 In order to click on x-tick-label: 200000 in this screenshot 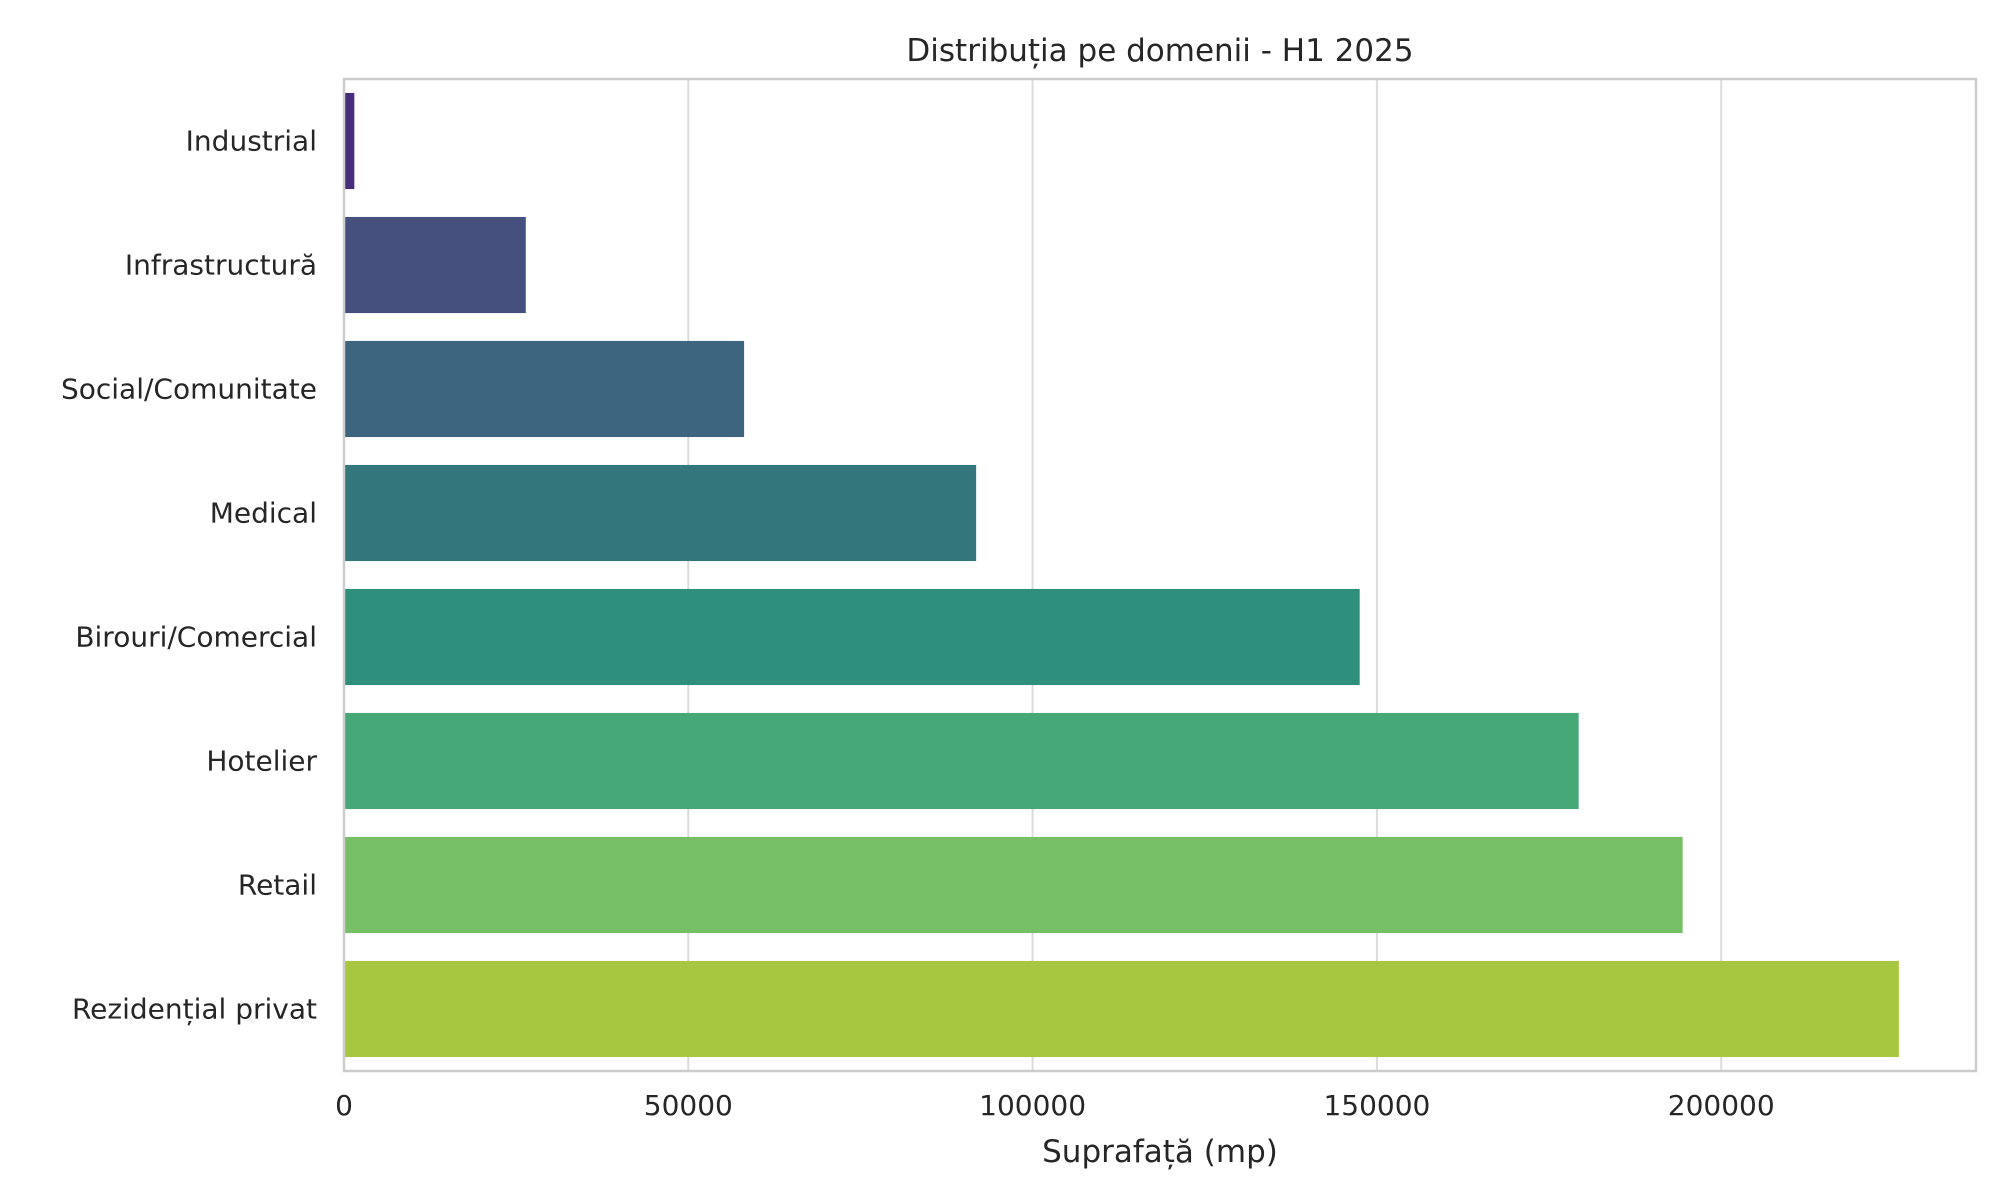, I will do `click(1721, 1105)`.